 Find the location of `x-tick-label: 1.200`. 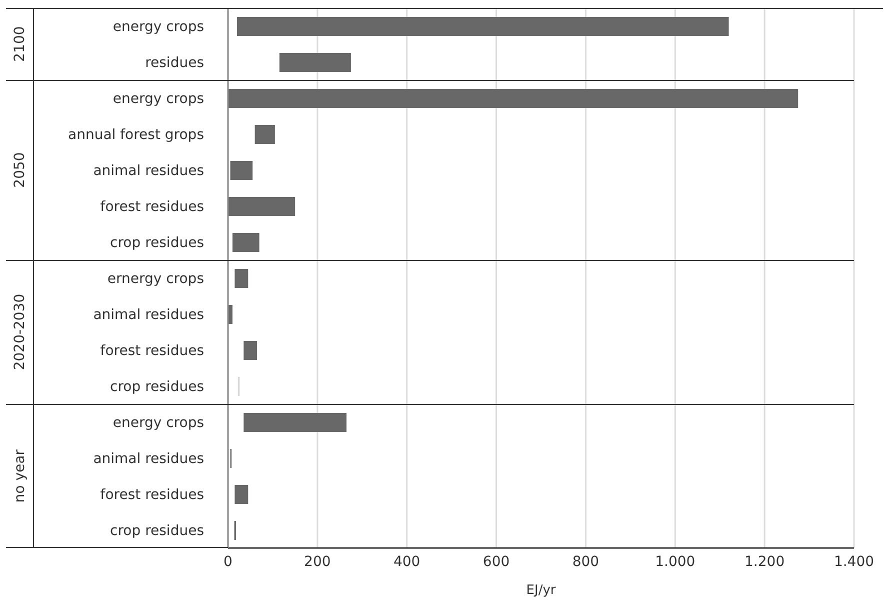

x-tick-label: 1.200 is located at coordinates (764, 562).